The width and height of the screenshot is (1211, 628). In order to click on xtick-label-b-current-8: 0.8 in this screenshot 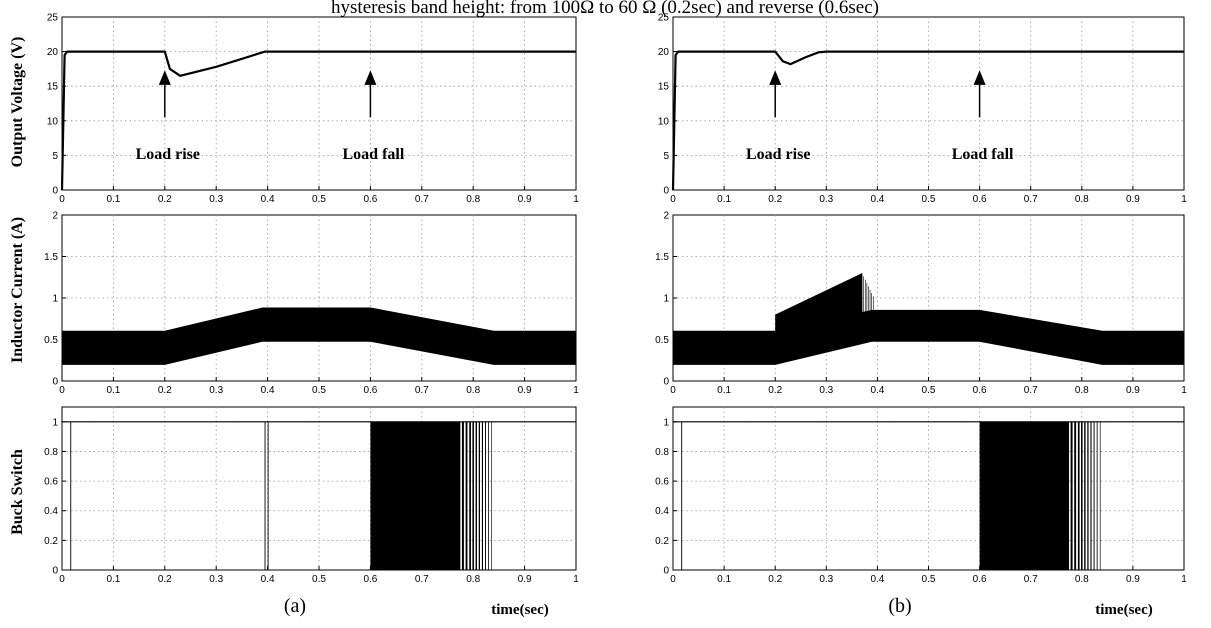, I will do `click(1082, 390)`.